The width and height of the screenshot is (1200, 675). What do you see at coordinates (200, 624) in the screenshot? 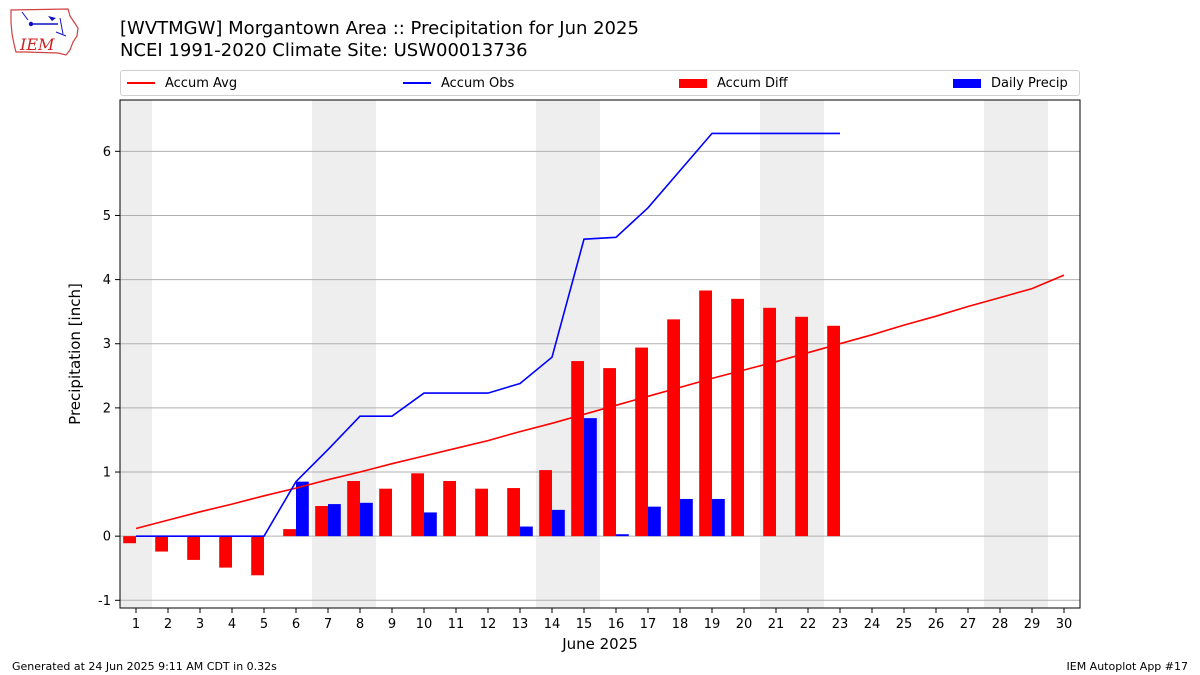
I see `x-tick-label: 3` at bounding box center [200, 624].